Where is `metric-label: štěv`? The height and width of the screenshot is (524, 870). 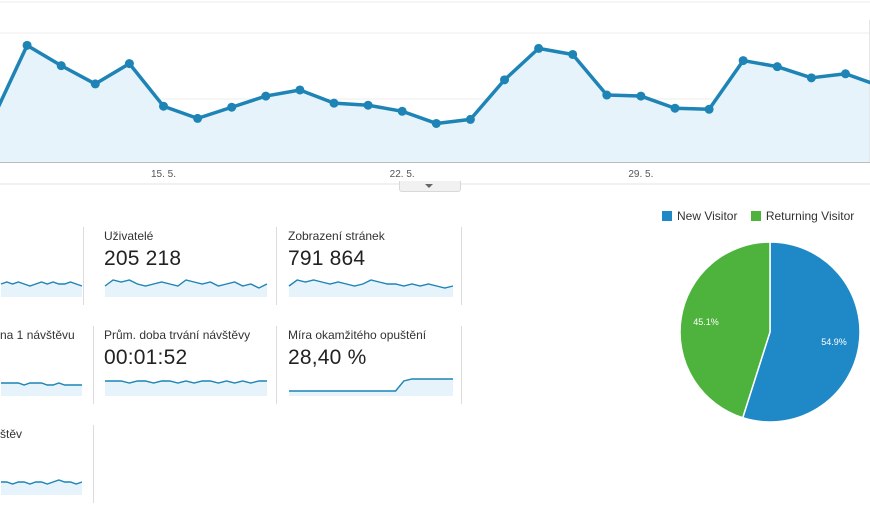 metric-label: štěv is located at coordinates (11, 434).